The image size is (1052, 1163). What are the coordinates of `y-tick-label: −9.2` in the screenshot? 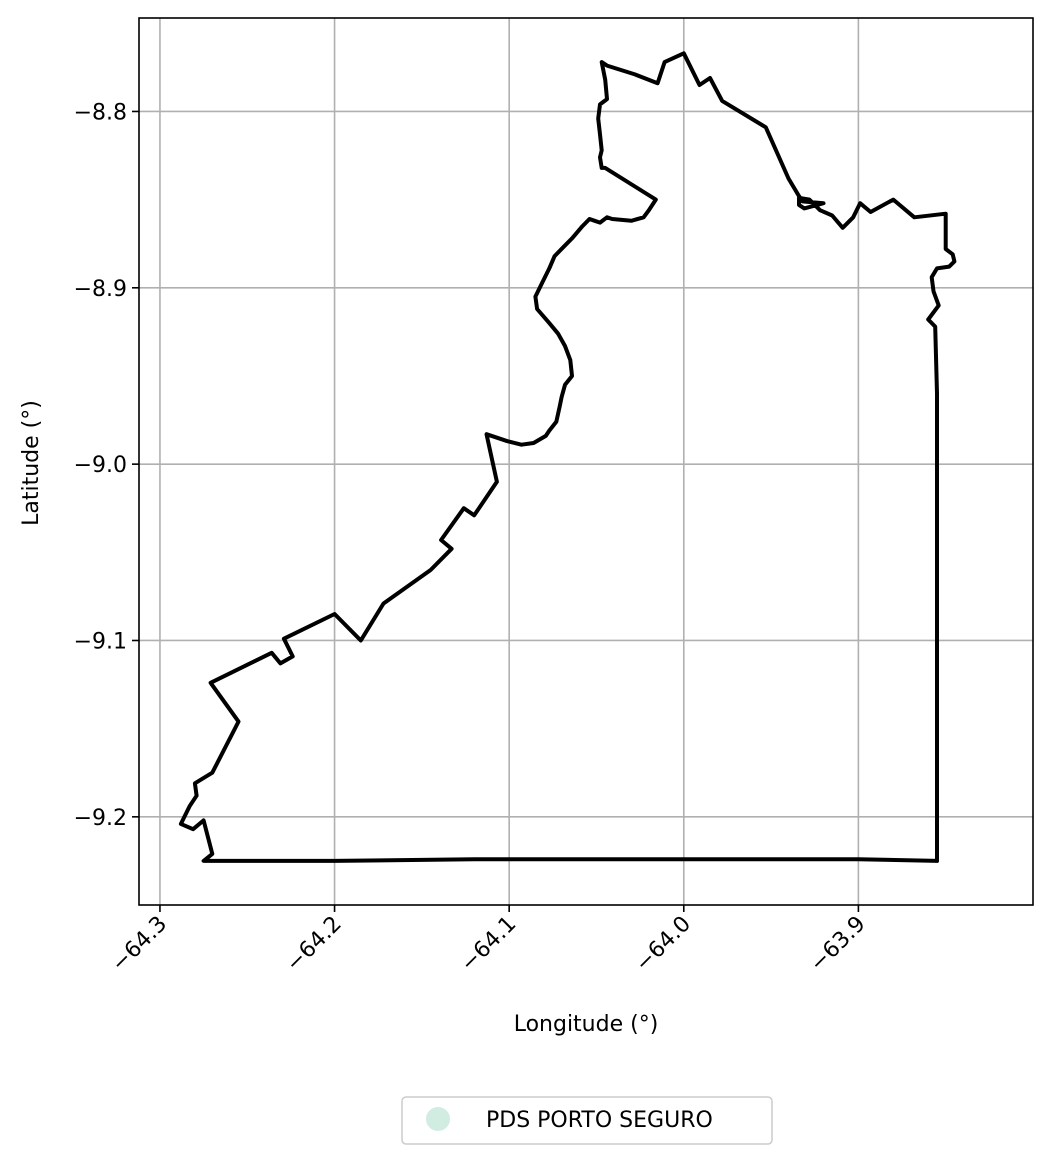 It's located at (100, 818).